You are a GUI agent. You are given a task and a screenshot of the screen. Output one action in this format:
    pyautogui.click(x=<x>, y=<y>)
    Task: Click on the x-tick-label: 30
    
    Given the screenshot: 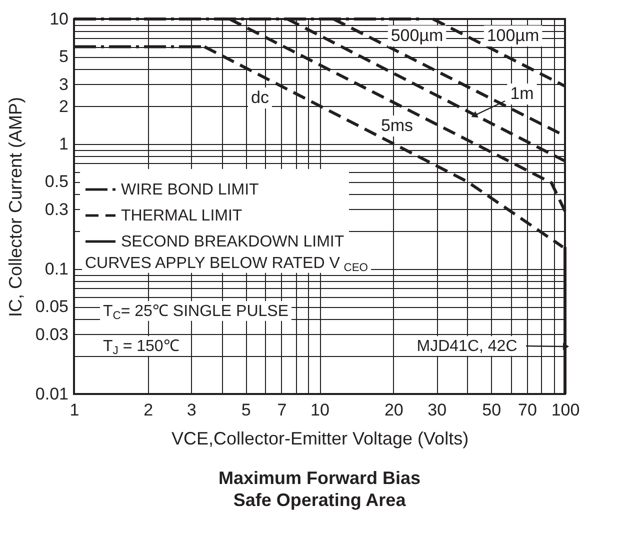 What is the action you would take?
    pyautogui.click(x=437, y=410)
    